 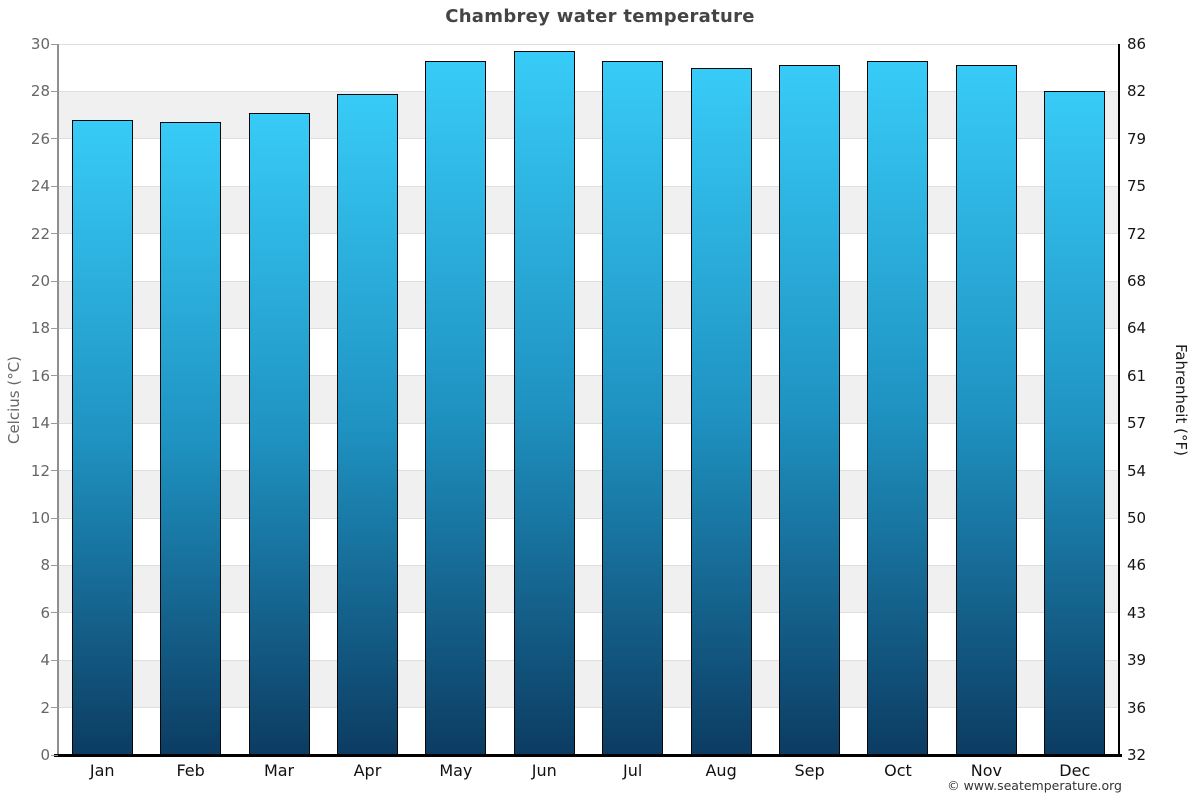 I want to click on y-tick-label-left: 16, so click(x=40, y=375).